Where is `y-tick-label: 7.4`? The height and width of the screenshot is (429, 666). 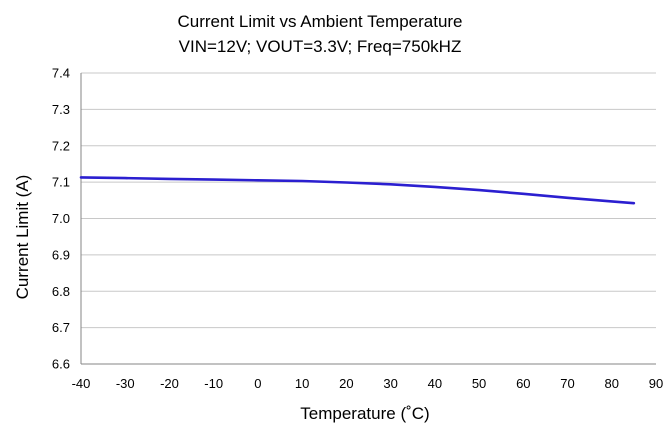 y-tick-label: 7.4 is located at coordinates (61, 73).